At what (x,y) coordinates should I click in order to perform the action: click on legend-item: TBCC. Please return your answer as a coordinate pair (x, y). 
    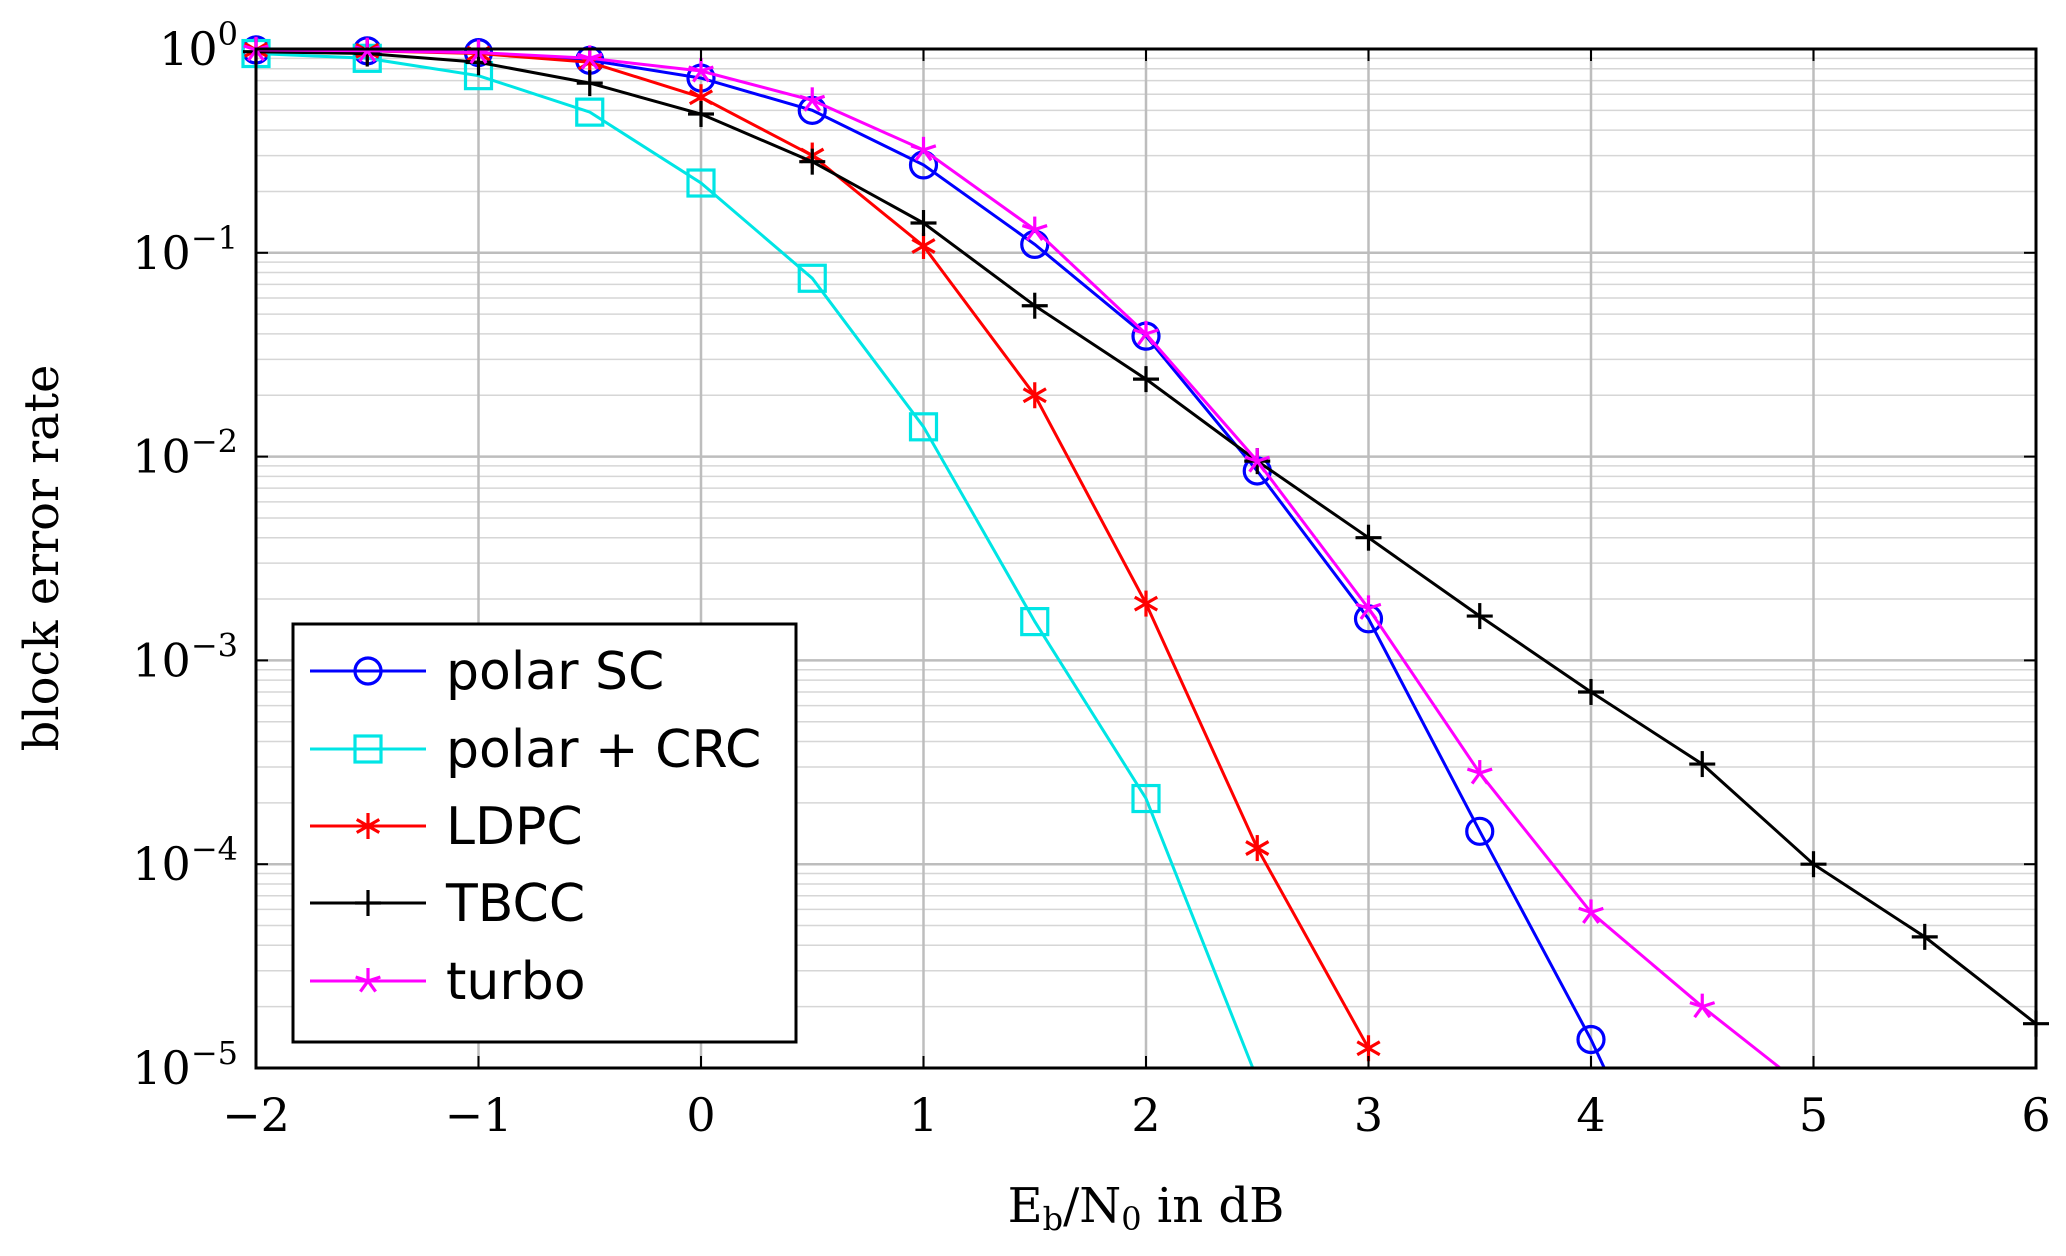
    Looking at the image, I should click on (447, 904).